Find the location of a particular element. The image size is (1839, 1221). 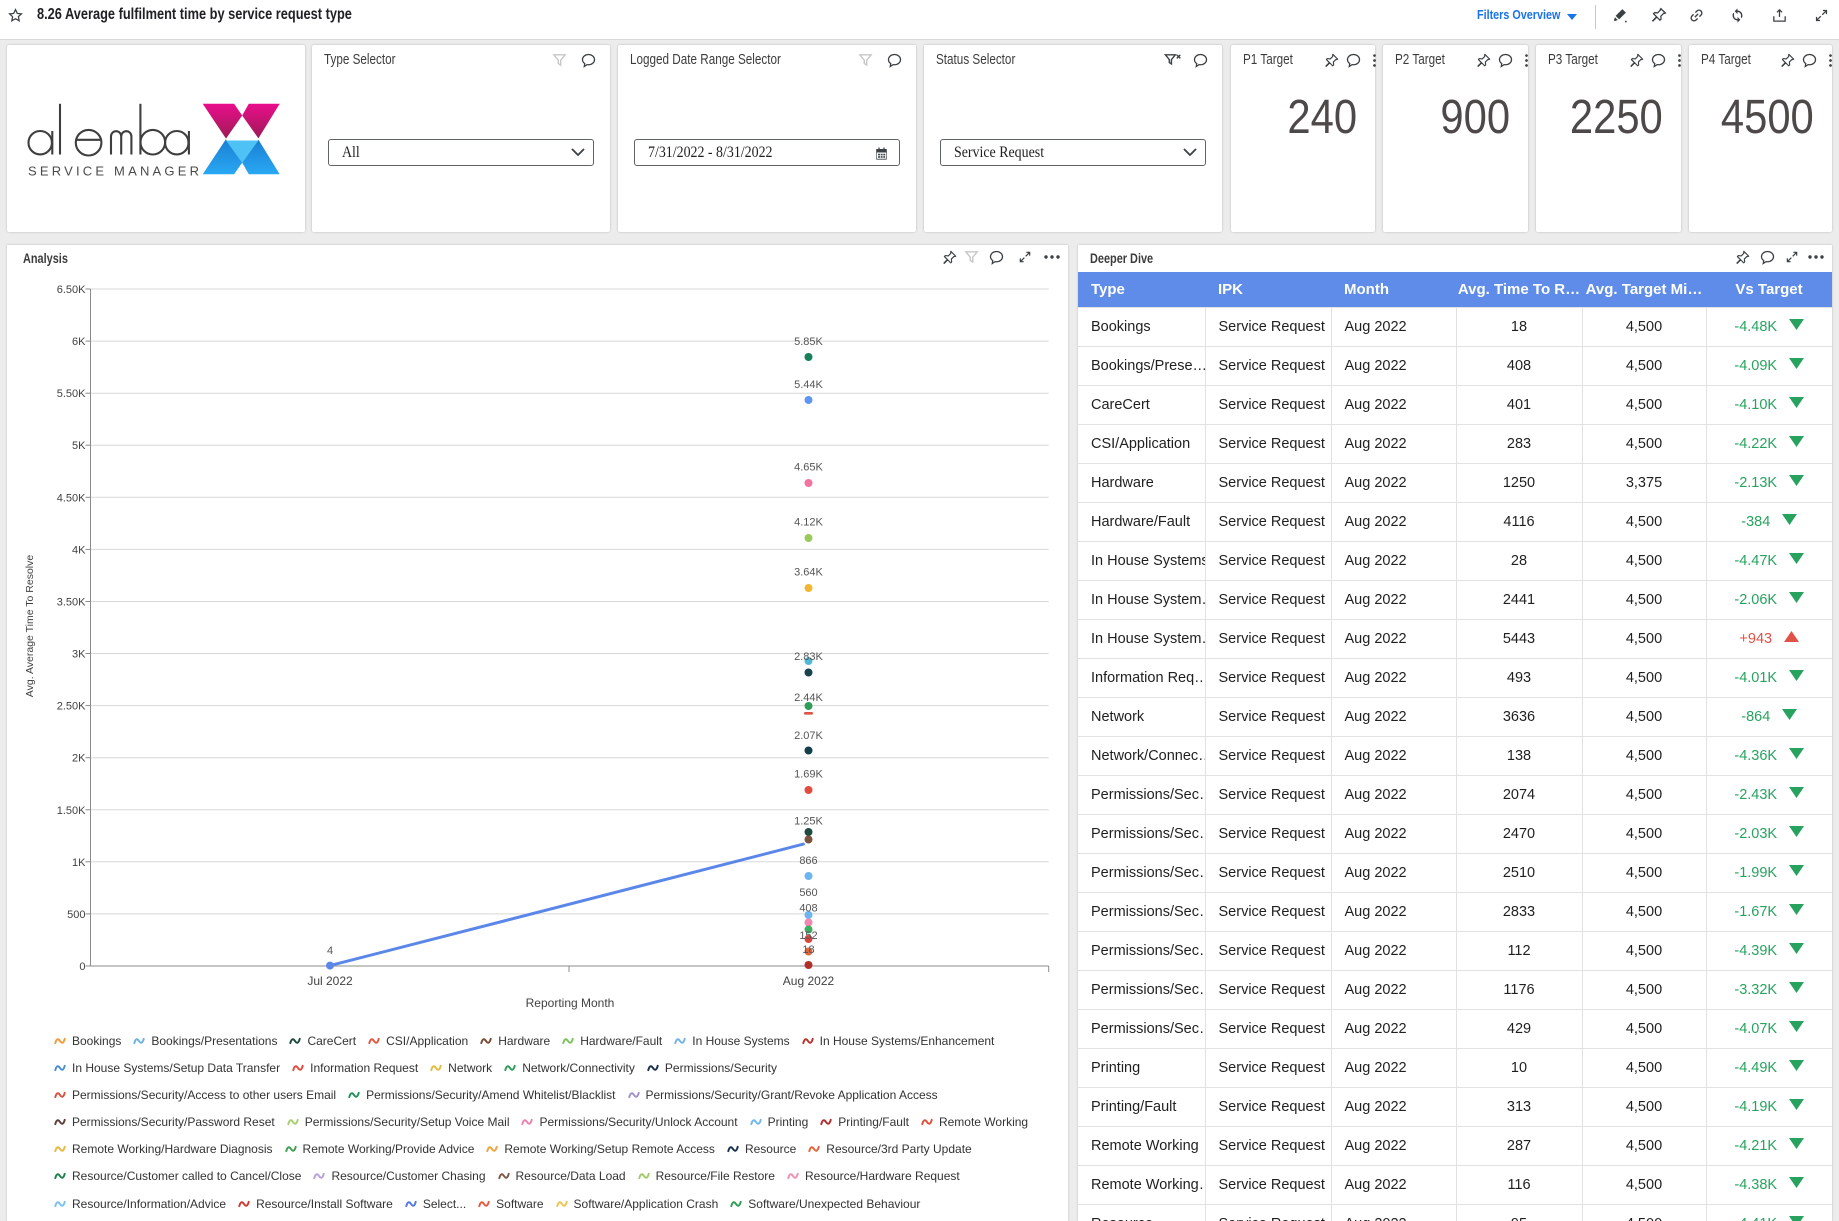

svg-text: 560 is located at coordinates (808, 893).